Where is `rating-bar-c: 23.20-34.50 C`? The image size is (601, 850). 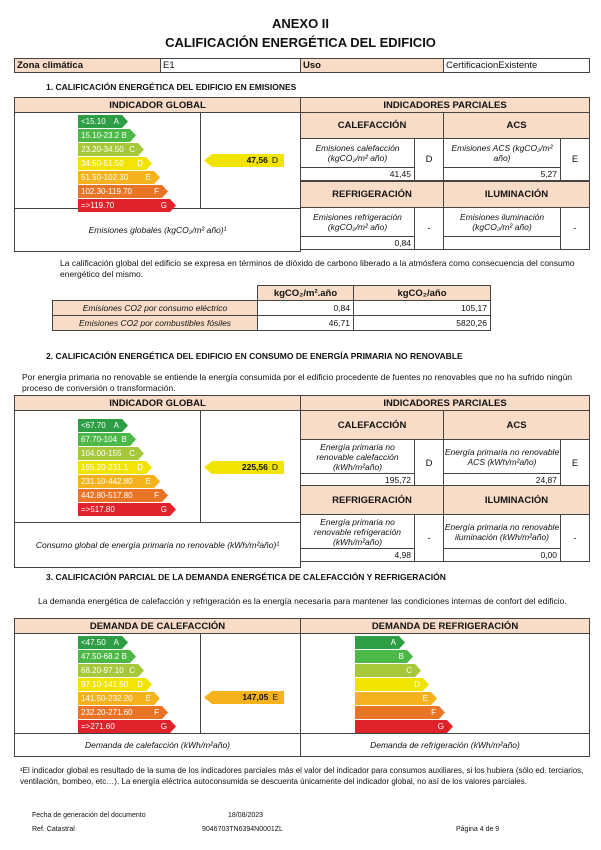 rating-bar-c: 23.20-34.50 C is located at coordinates (111, 149).